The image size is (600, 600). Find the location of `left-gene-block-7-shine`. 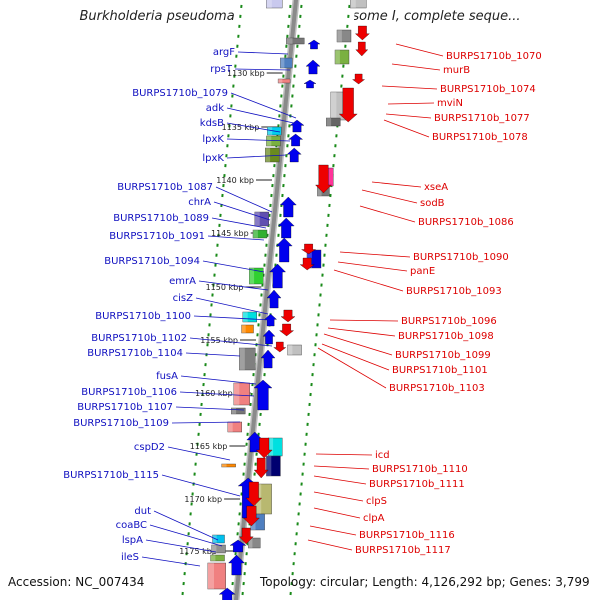

left-gene-block-7-shine is located at coordinates (257, 219).